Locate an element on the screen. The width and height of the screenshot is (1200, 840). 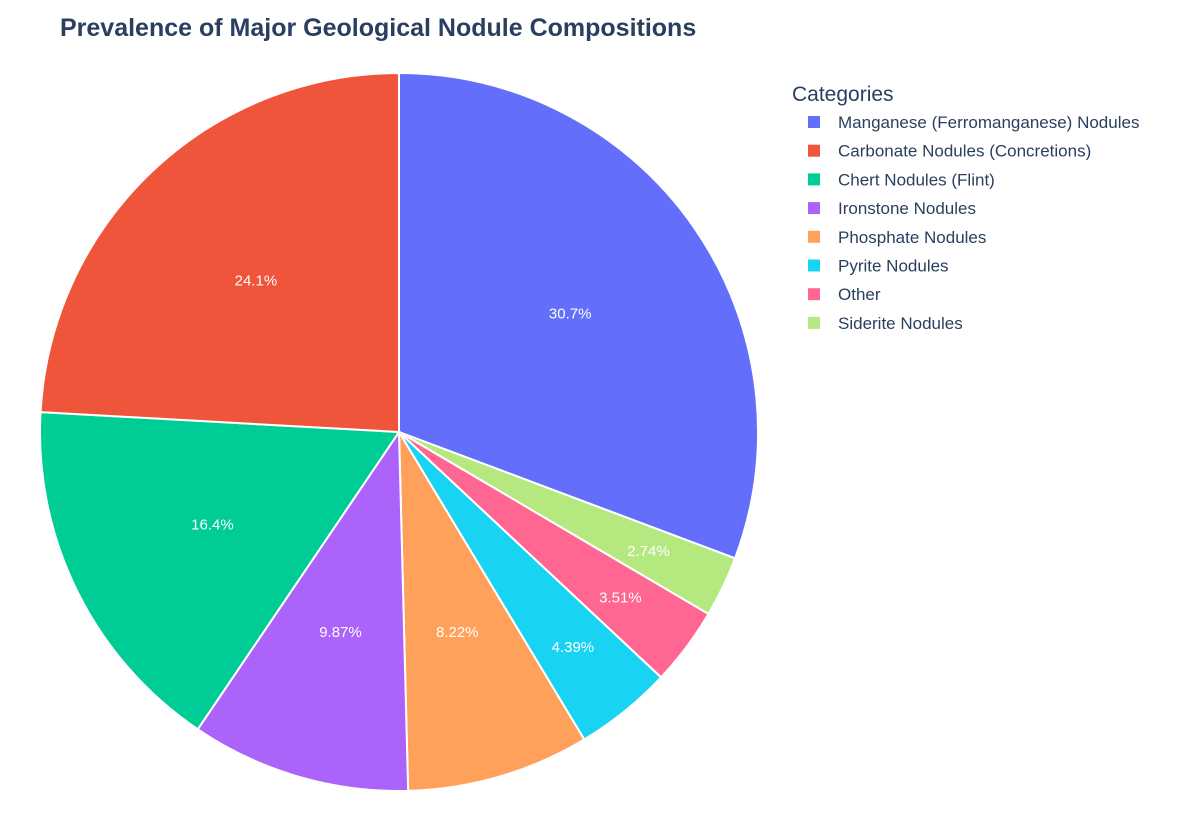
legend-item-phosphate-nodules: Phosphate Nodules is located at coordinates (897, 237).